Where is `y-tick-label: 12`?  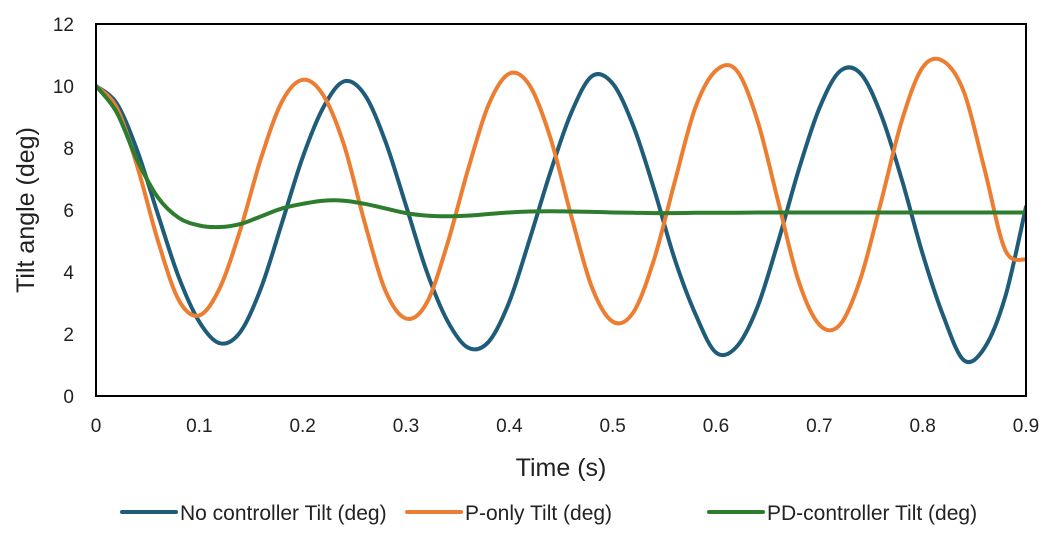 y-tick-label: 12 is located at coordinates (63, 25).